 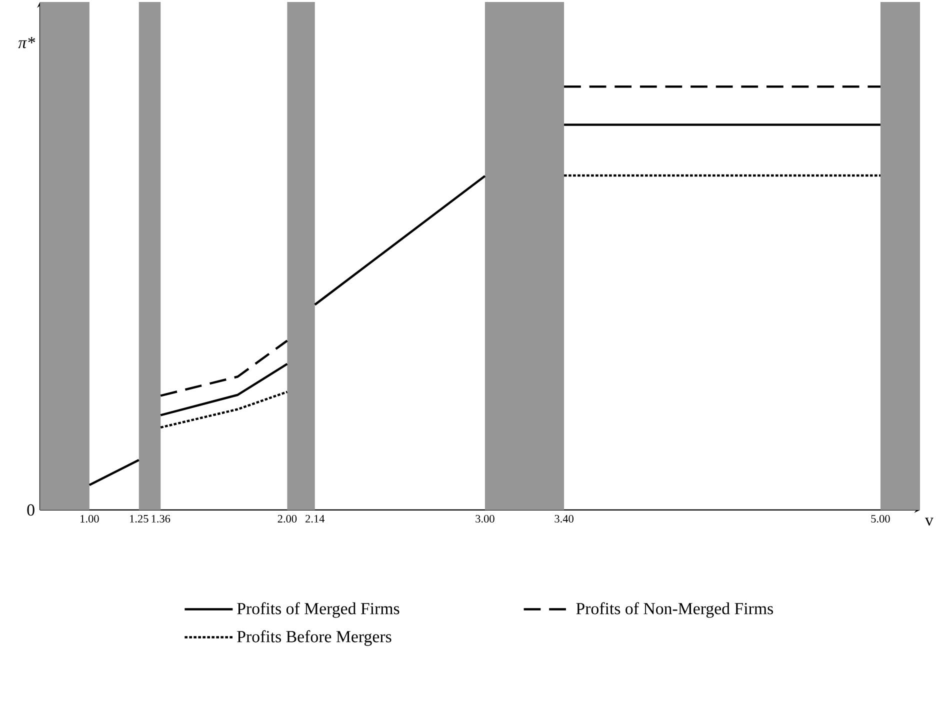 I want to click on x-tick-label: 3.40, so click(x=564, y=518).